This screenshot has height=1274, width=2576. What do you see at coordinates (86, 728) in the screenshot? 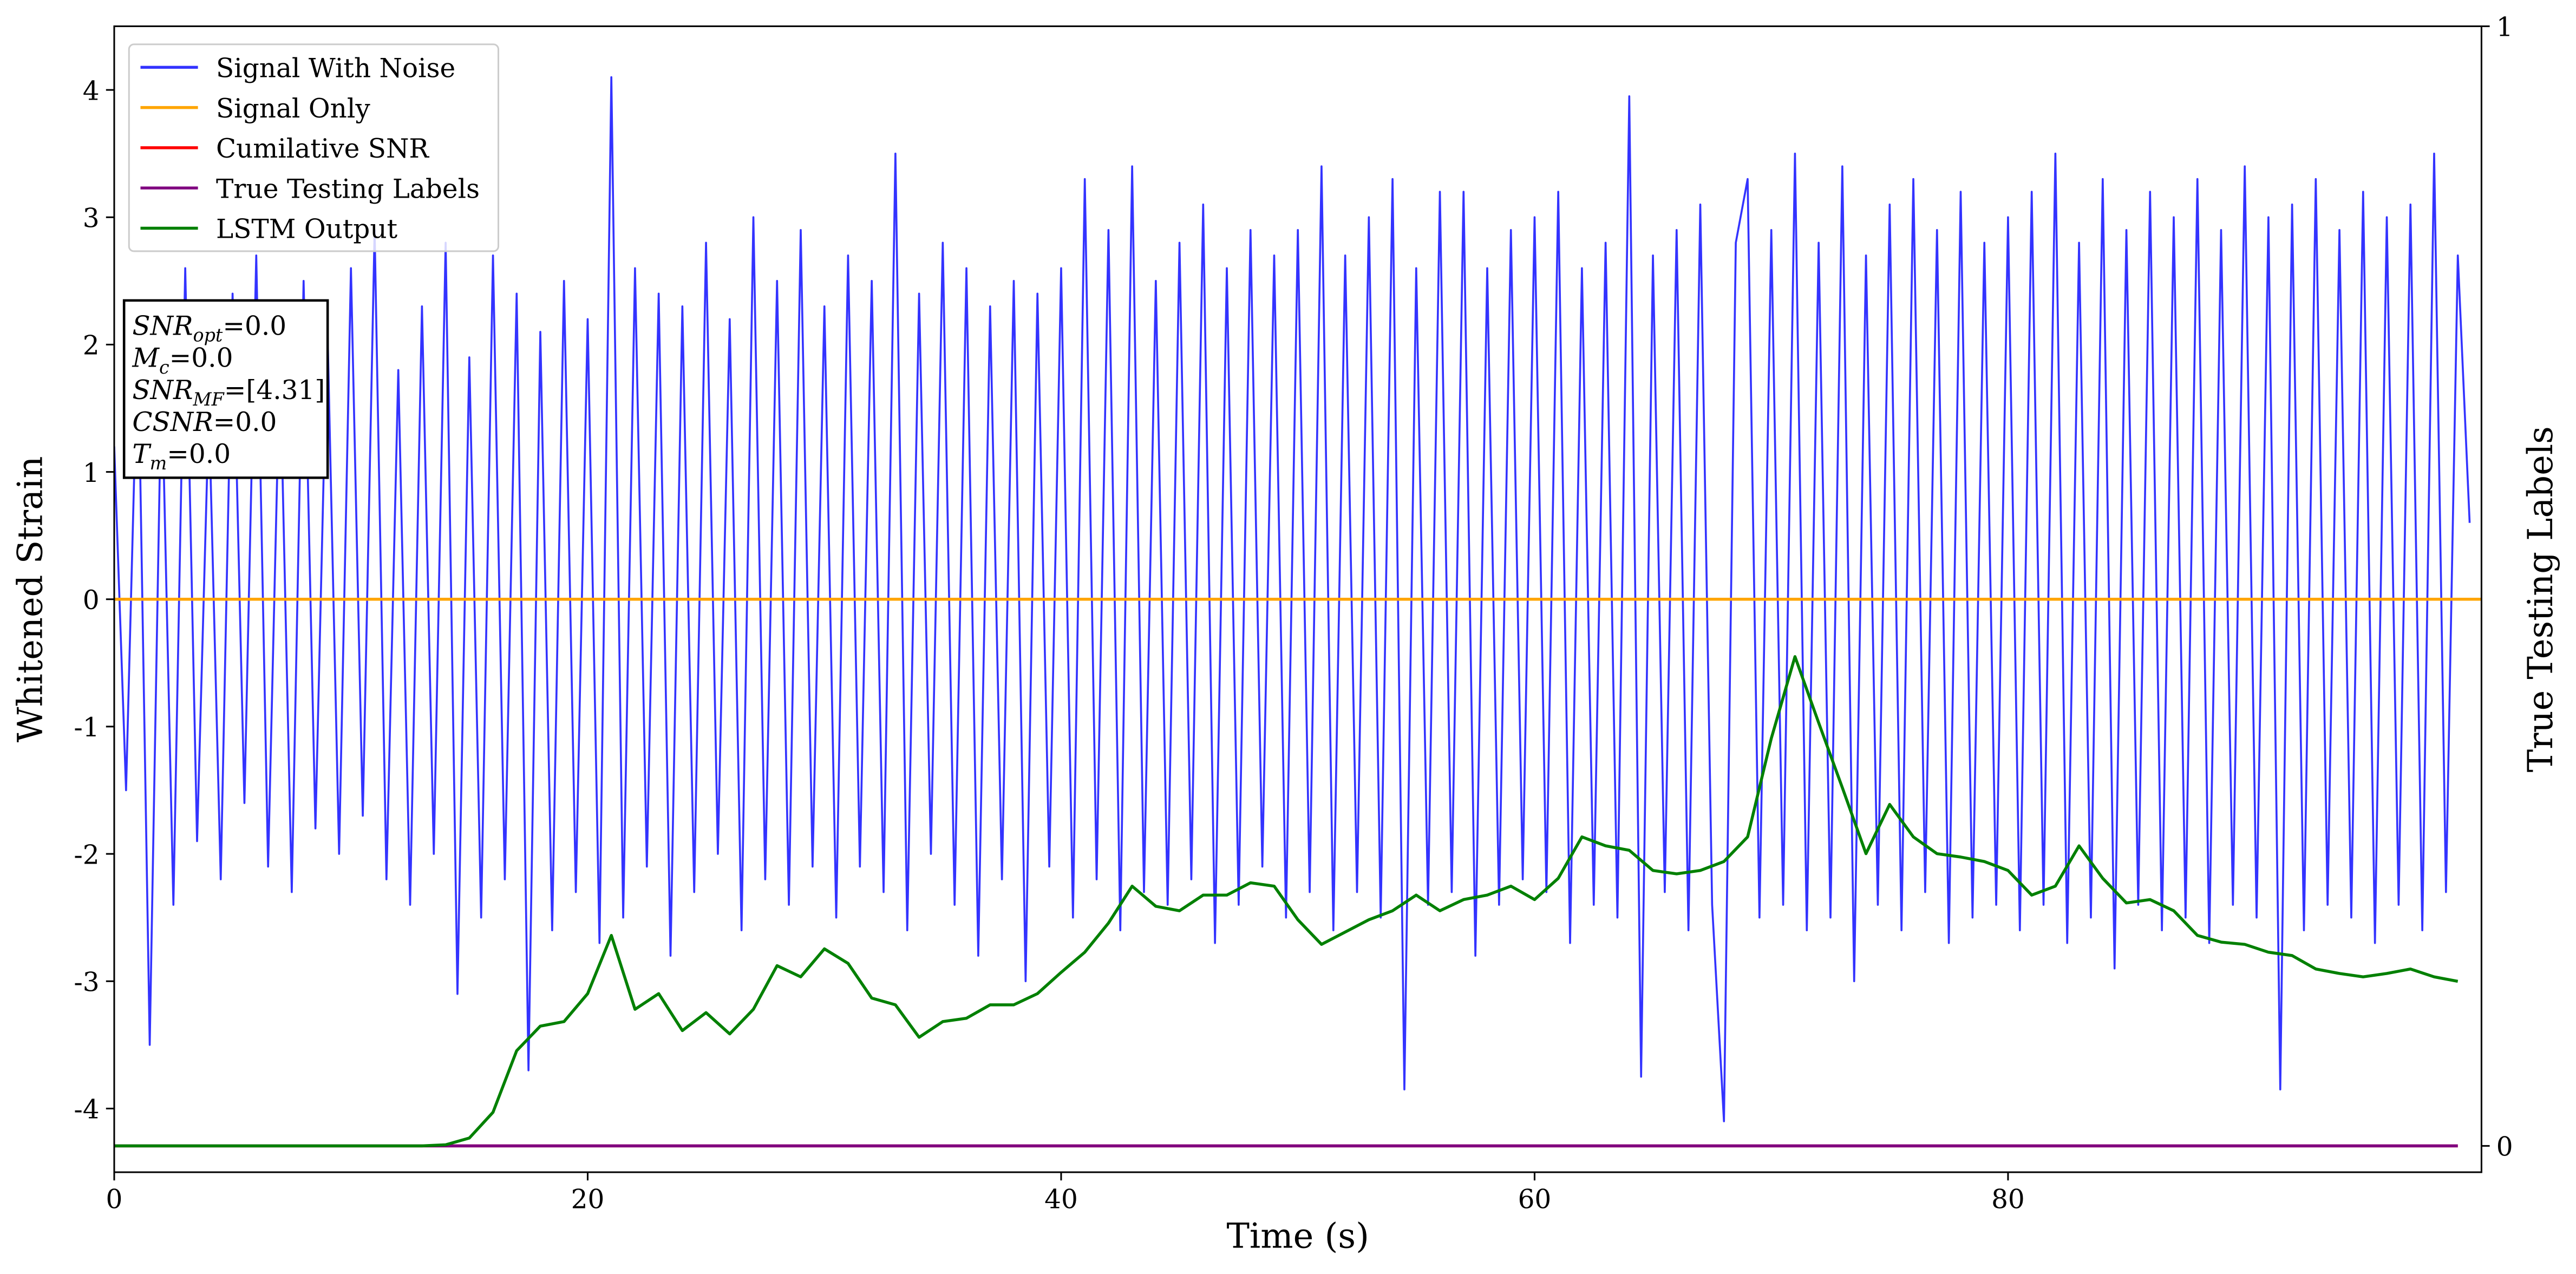
I see `y-tick-label: -1` at bounding box center [86, 728].